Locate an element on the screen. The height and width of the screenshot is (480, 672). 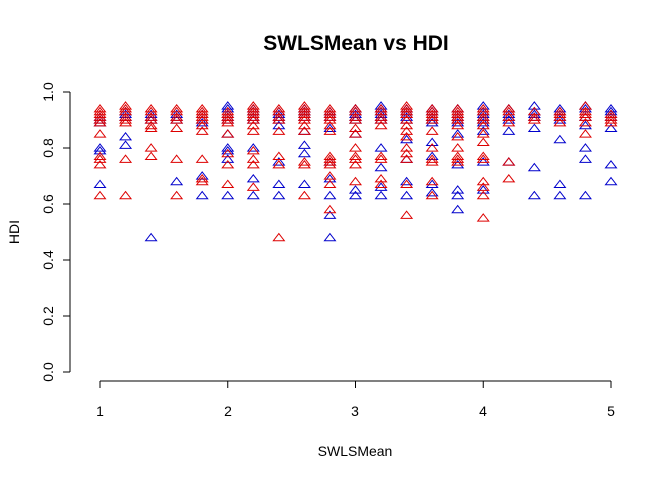
y-axis-ticks is located at coordinates (66, 232).